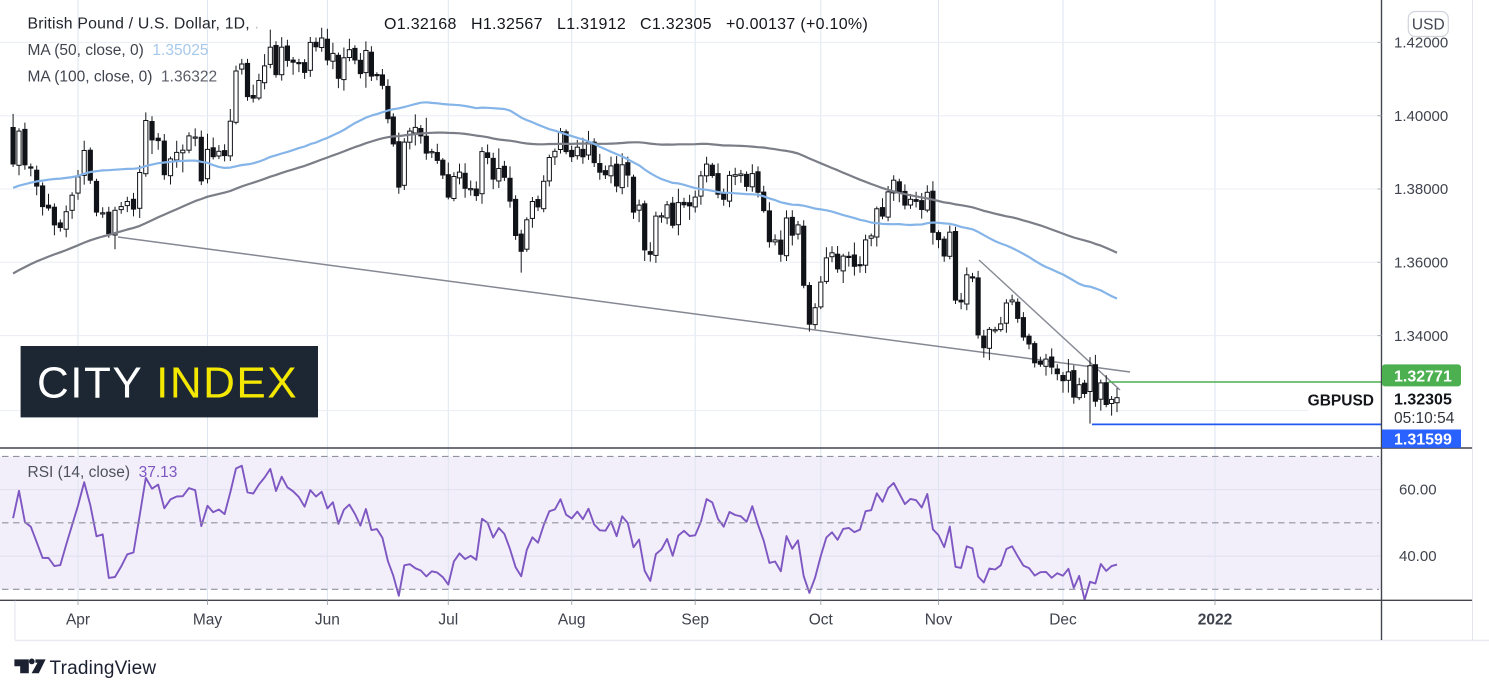 Image resolution: width=1489 pixels, height=699 pixels. What do you see at coordinates (1063, 620) in the screenshot?
I see `svg-text: Dec` at bounding box center [1063, 620].